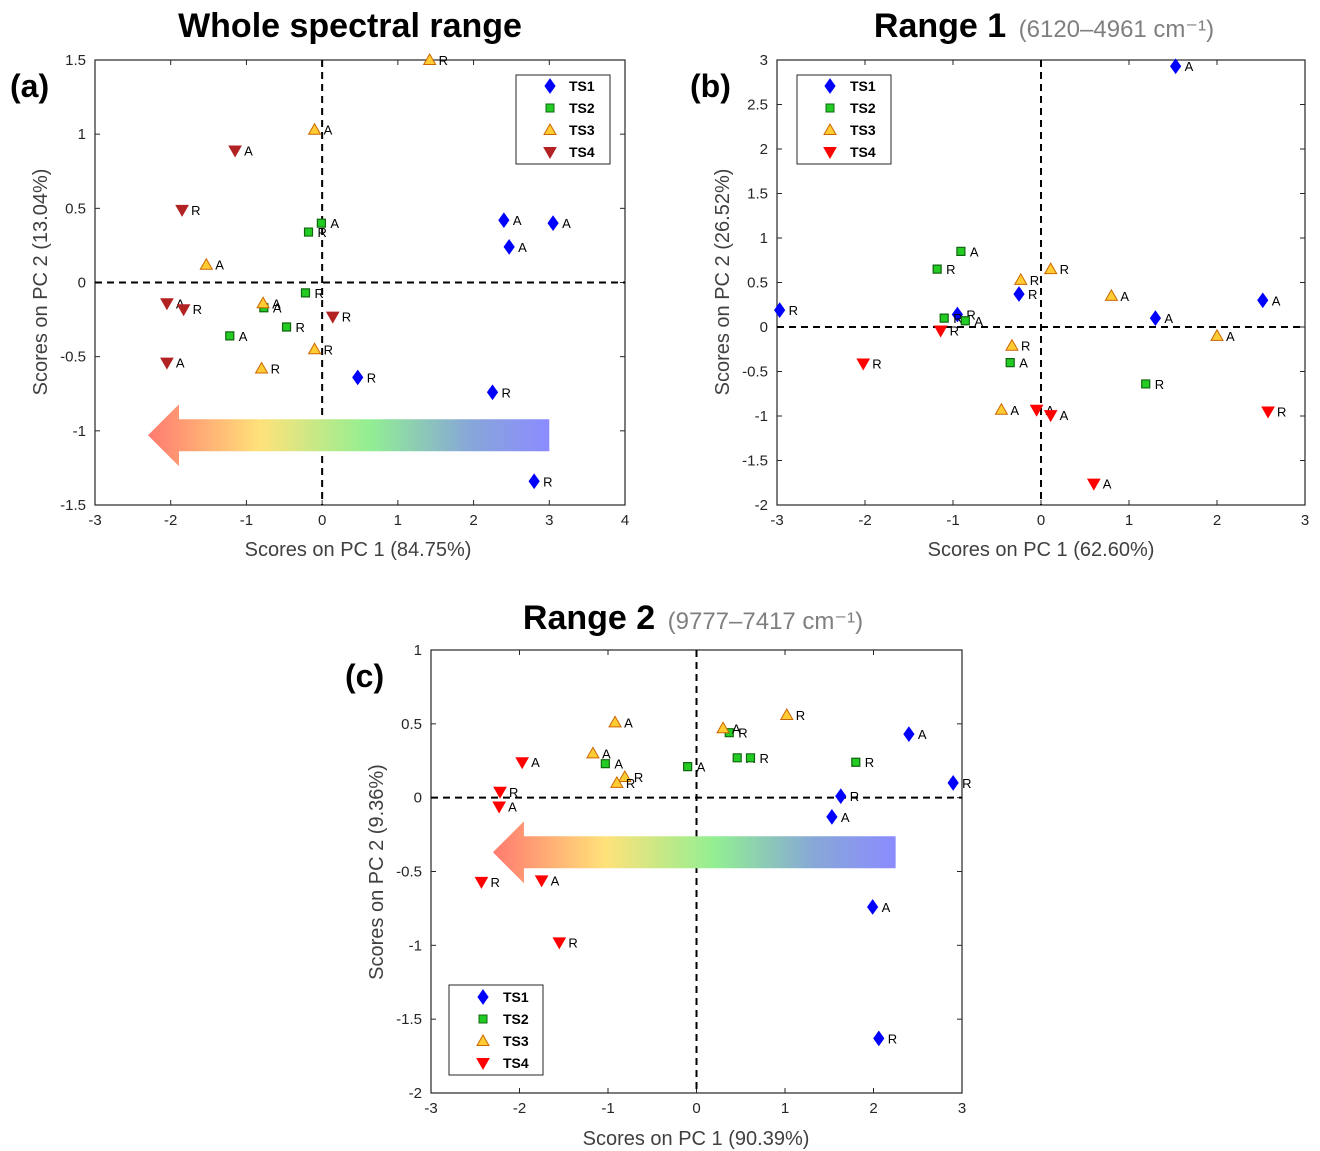 The height and width of the screenshot is (1151, 1320). Describe the element at coordinates (569, 130) in the screenshot. I see `legend-item-ts3-a: TS3` at that location.